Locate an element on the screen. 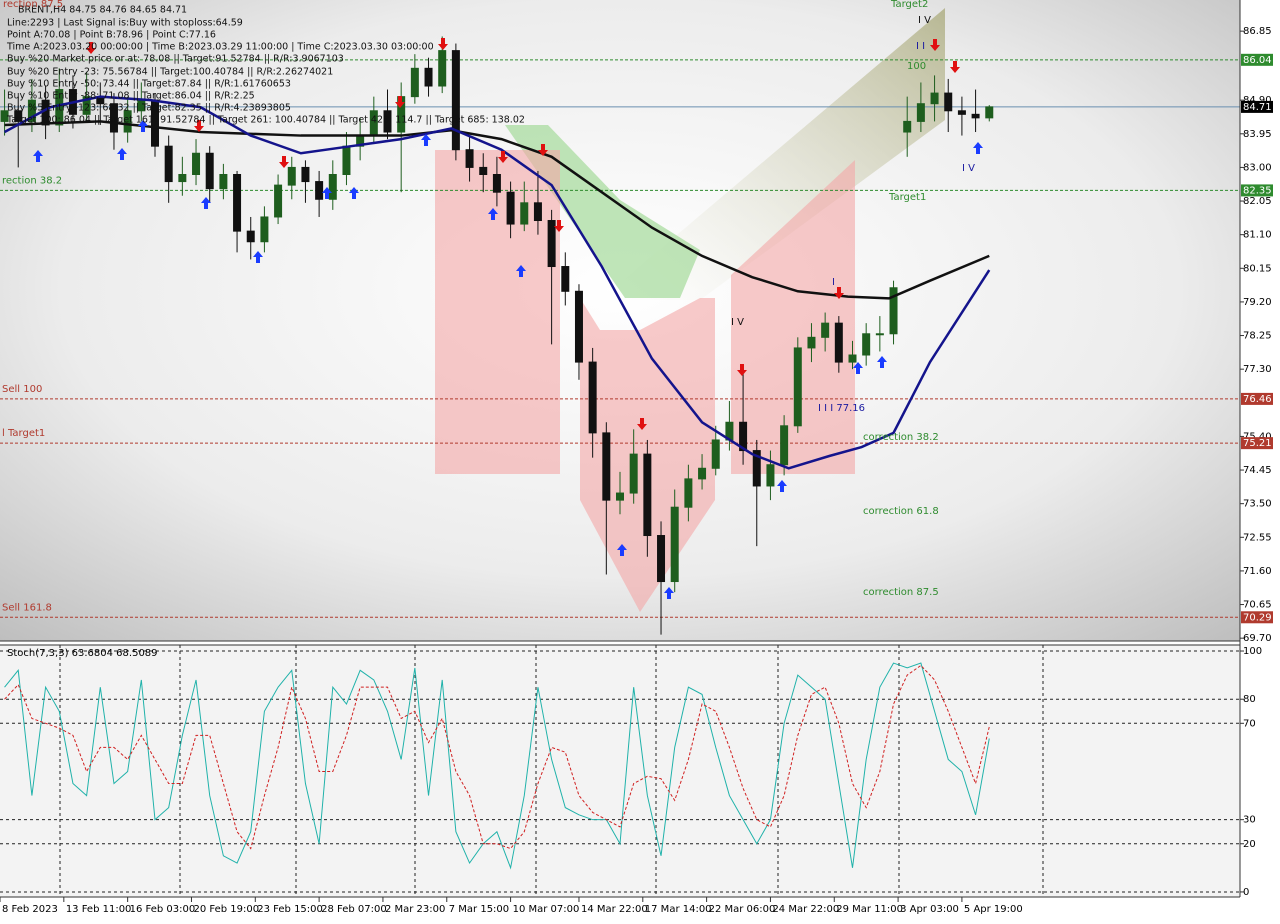  annotation: Target1 is located at coordinates (907, 197).